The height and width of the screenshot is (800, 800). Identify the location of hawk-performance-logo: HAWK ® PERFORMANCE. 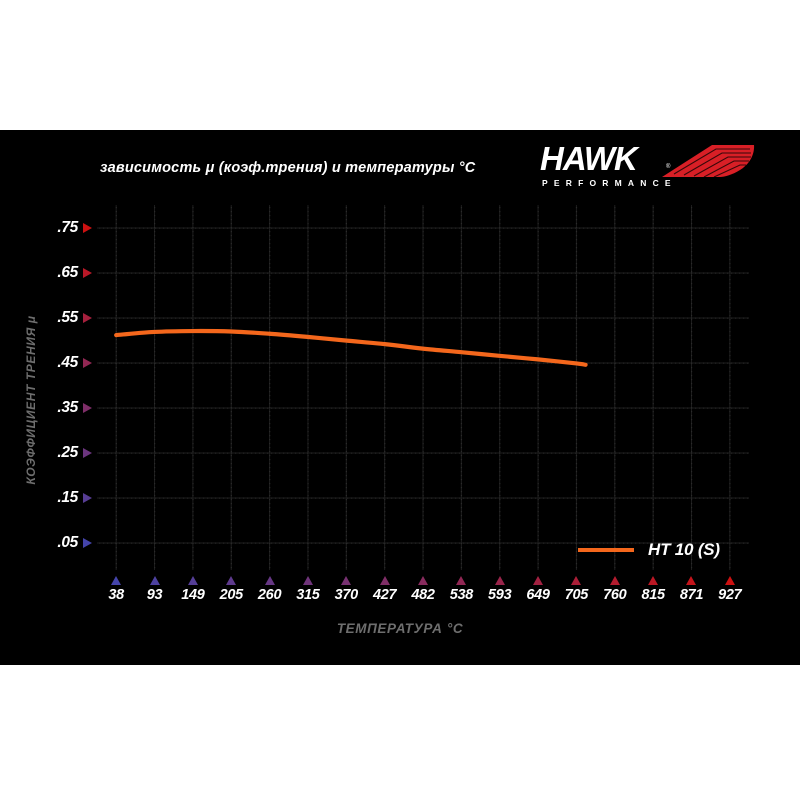
(647, 167).